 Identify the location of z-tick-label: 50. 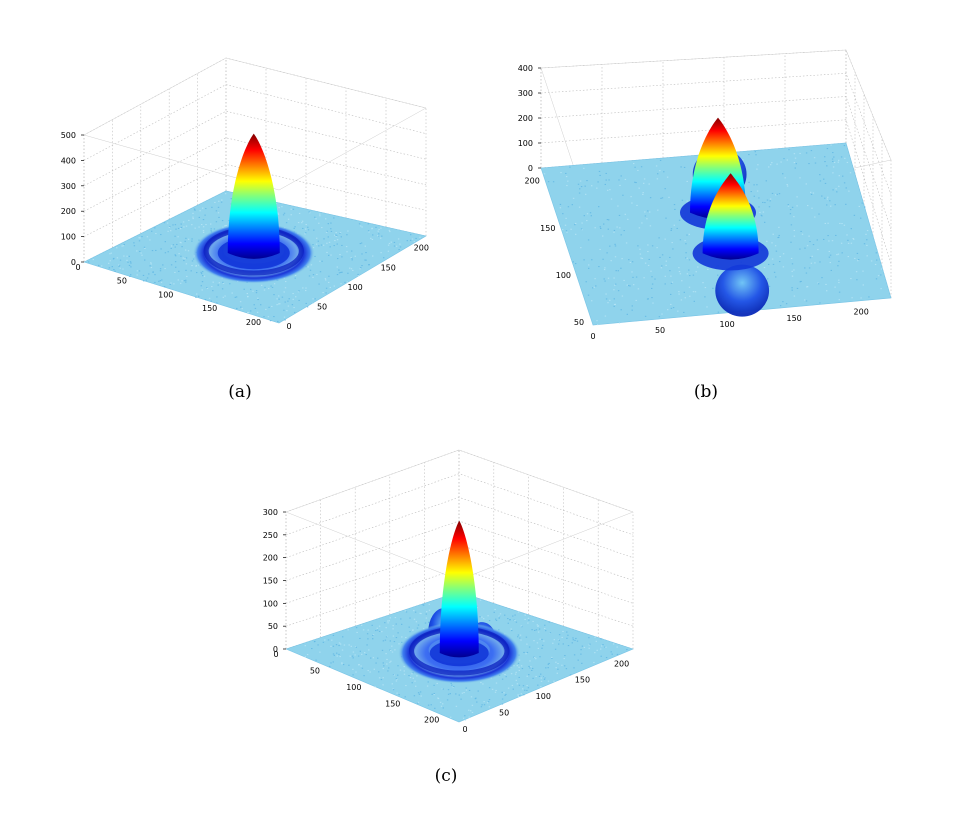
(273, 626).